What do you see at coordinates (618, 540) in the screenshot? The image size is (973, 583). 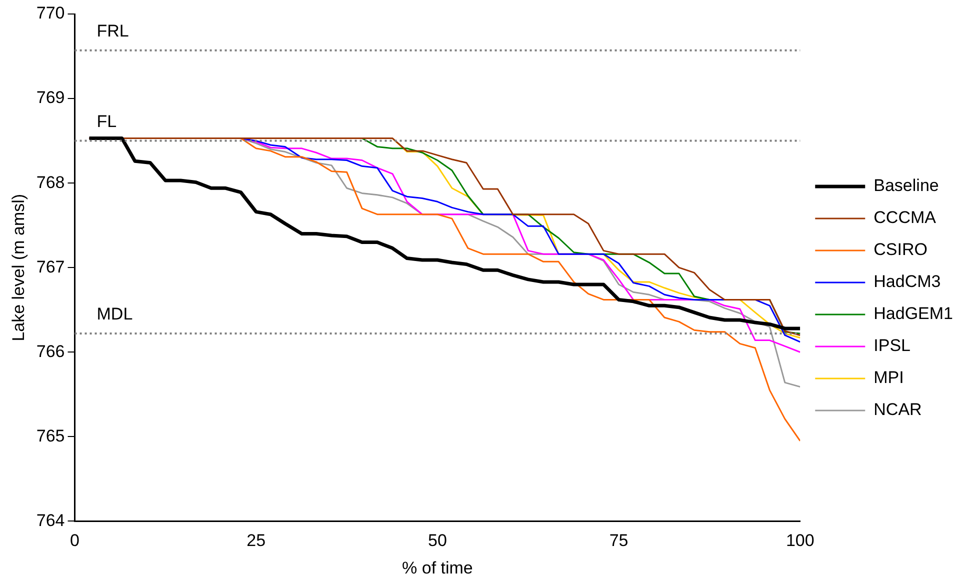 I see `x-tick-label: 75` at bounding box center [618, 540].